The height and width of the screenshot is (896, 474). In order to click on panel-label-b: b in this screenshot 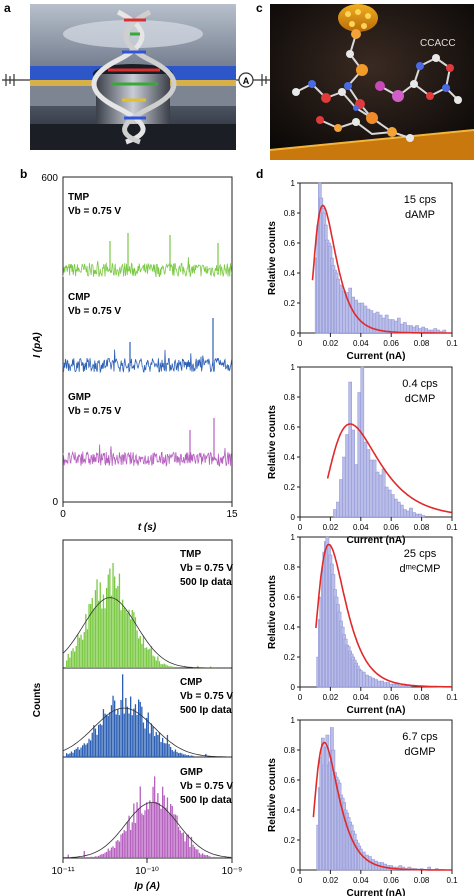, I will do `click(23, 174)`.